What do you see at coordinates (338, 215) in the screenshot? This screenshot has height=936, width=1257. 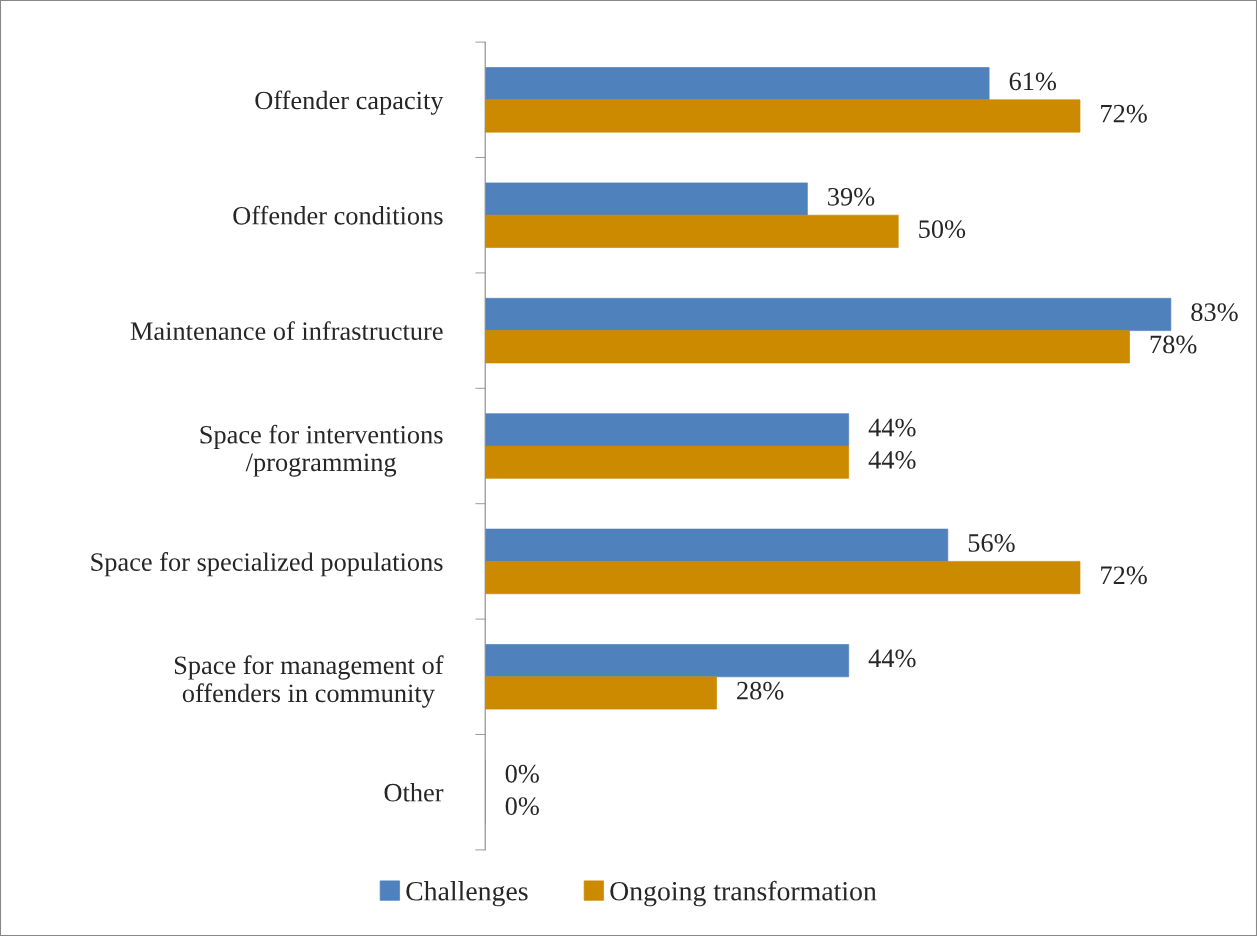 I see `y-tick-label: Offender conditions` at bounding box center [338, 215].